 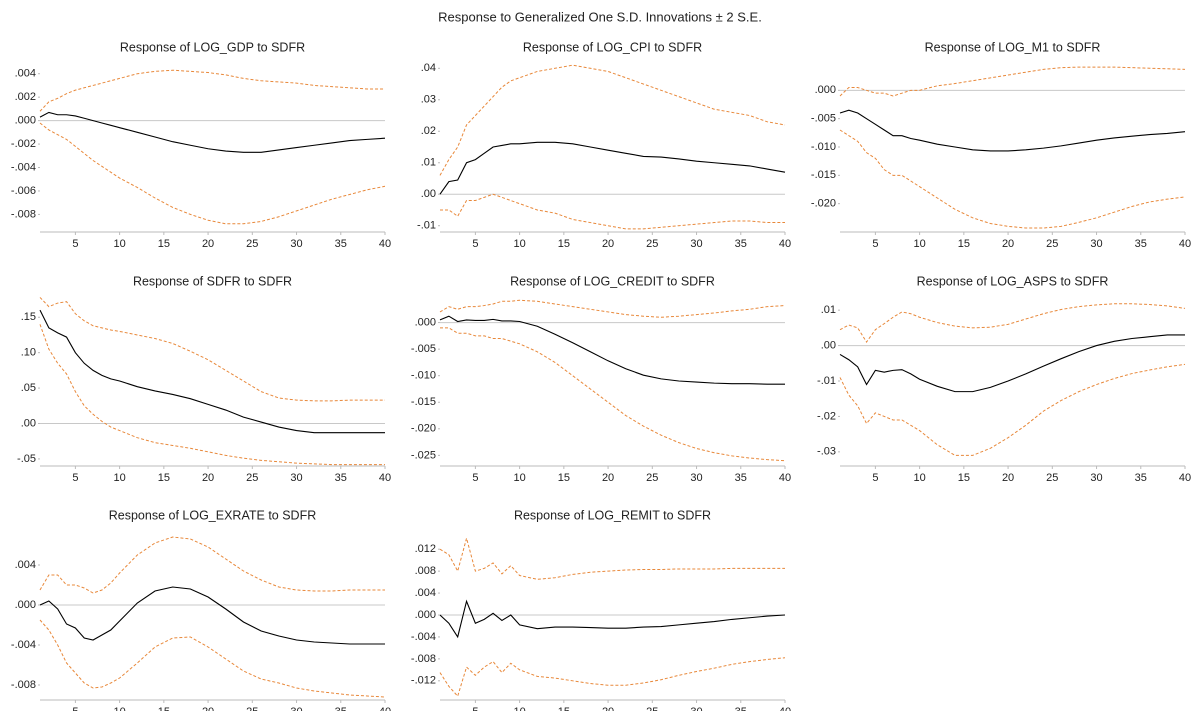 I want to click on chart-title: Response of LOG_CREDIT to SDFR, so click(x=612, y=281).